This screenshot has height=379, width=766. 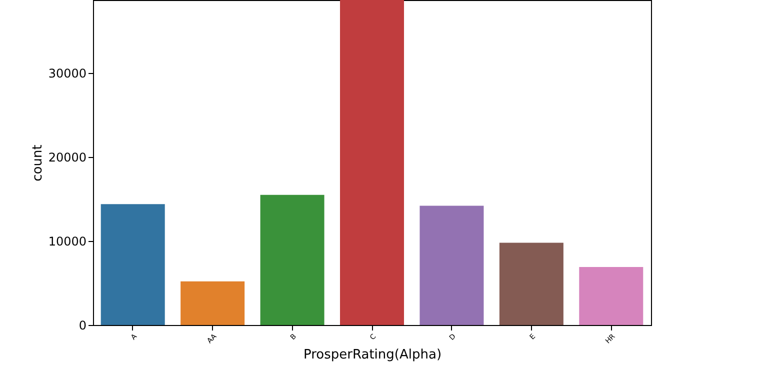 I want to click on y-tick-label: 10000, so click(x=67, y=241).